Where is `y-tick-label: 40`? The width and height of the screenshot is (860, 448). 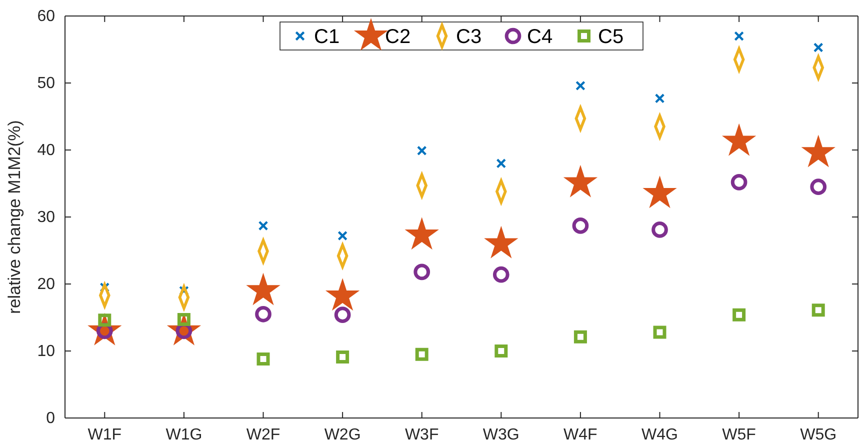
y-tick-label: 40 is located at coordinates (46, 151).